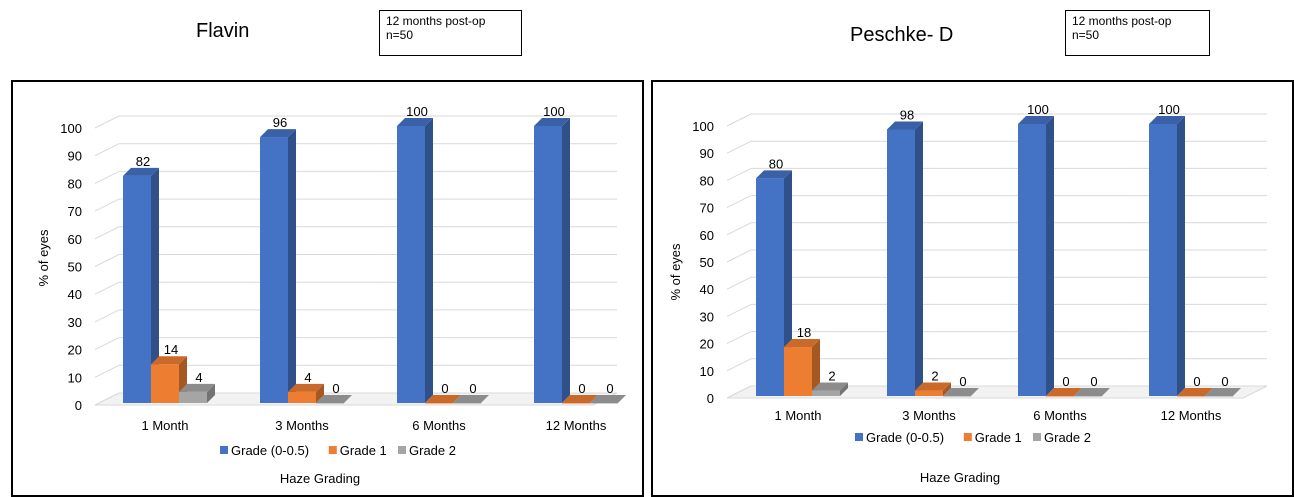 This screenshot has width=1294, height=497. Describe the element at coordinates (707, 344) in the screenshot. I see `y-tick-label: 20` at that location.